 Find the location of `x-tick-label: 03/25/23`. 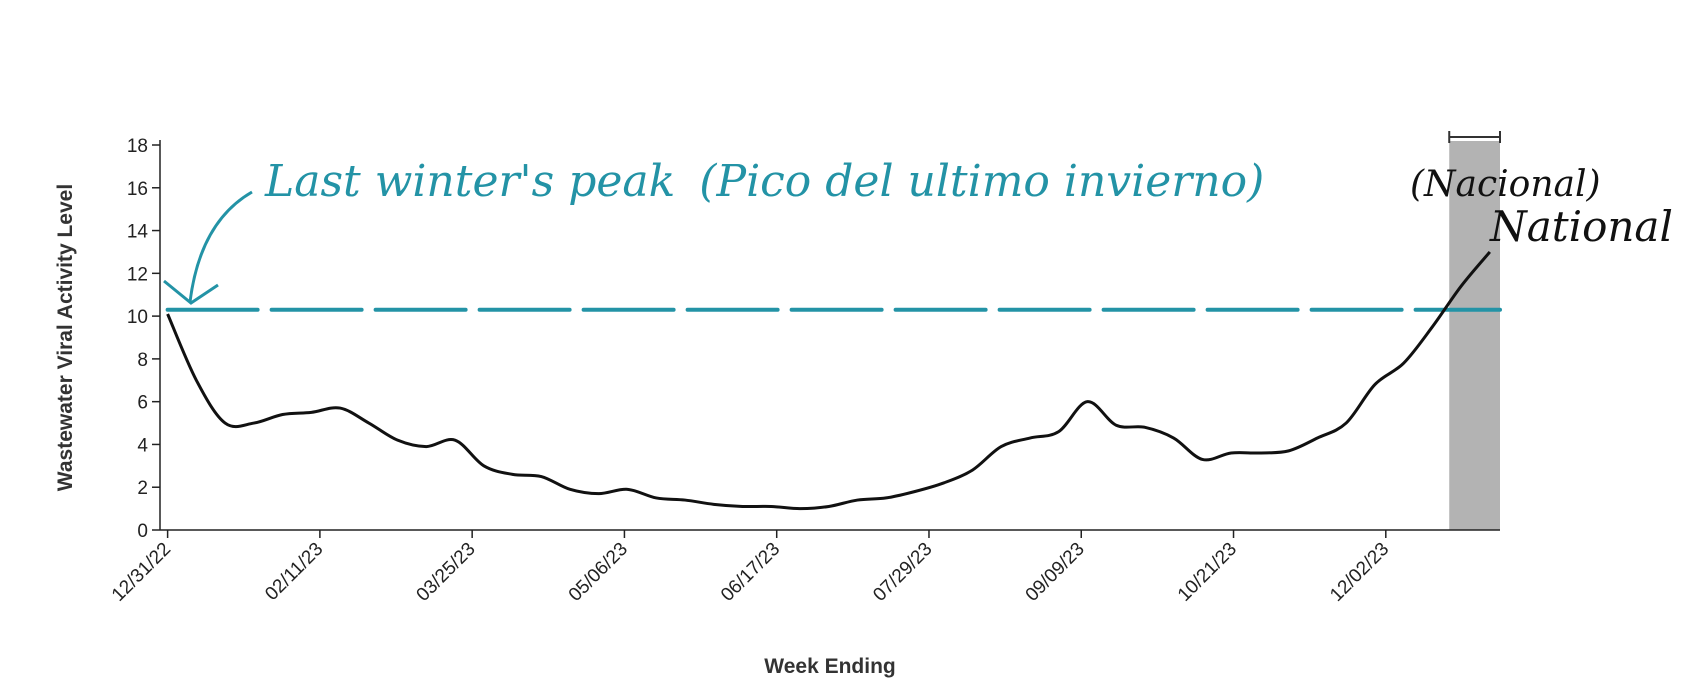

x-tick-label: 03/25/23 is located at coordinates (446, 572).